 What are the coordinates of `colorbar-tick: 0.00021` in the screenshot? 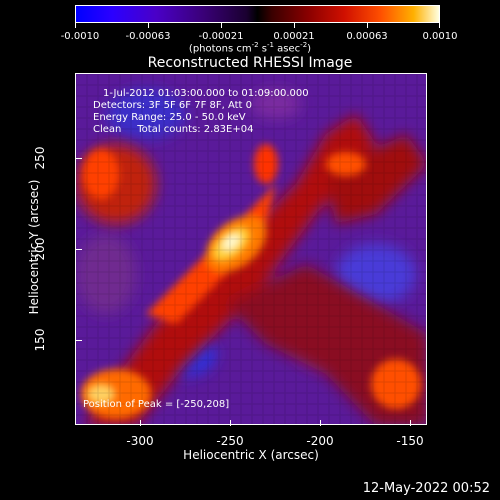 It's located at (294, 36).